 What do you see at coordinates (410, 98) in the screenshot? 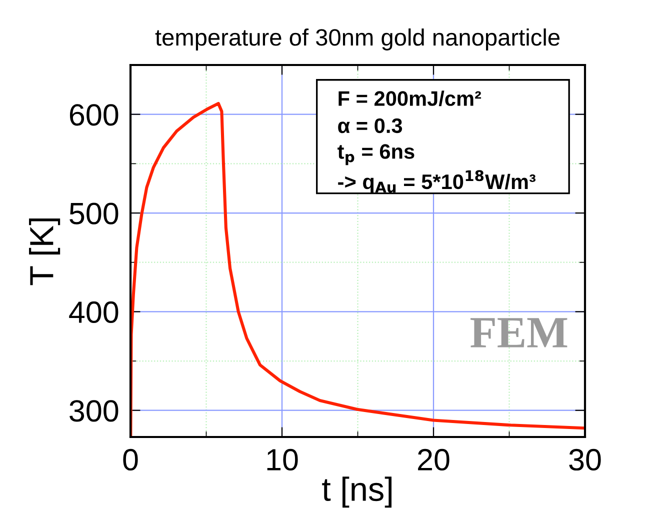
I see `annotation: F = 200mJ/cm²` at bounding box center [410, 98].